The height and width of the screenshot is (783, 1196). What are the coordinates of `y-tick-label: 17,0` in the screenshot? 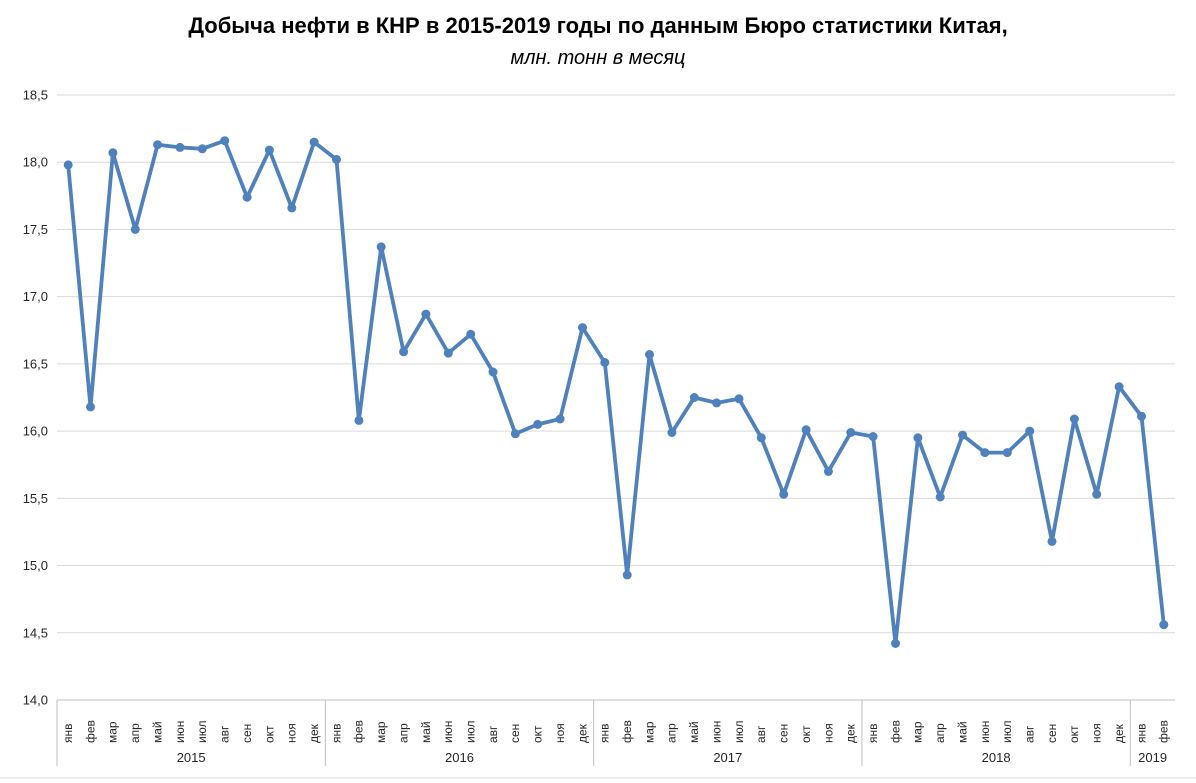 It's located at (35, 296).